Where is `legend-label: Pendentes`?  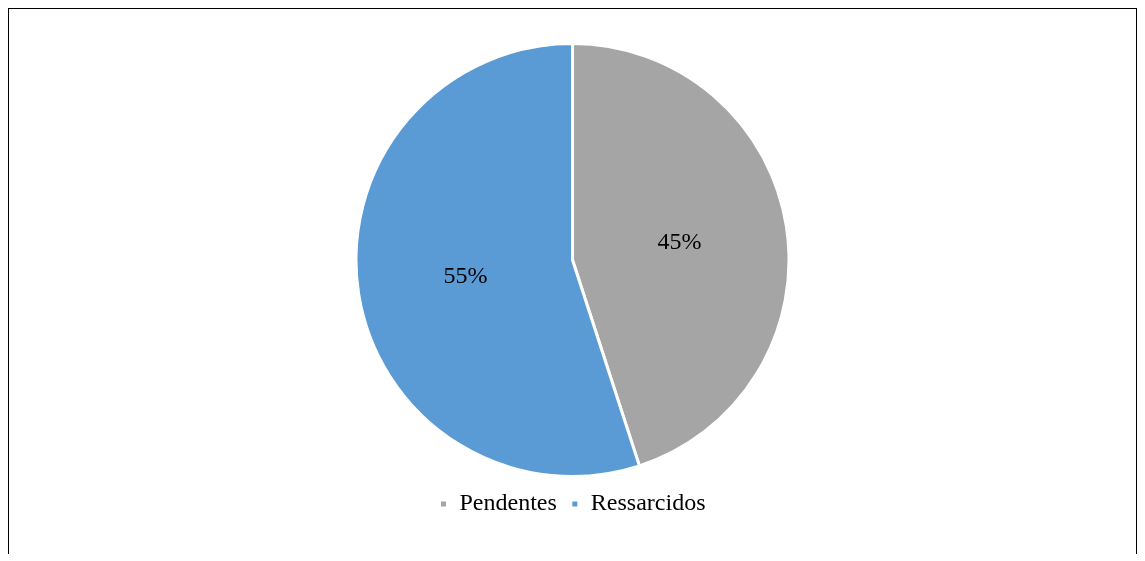
legend-label: Pendentes is located at coordinates (508, 502).